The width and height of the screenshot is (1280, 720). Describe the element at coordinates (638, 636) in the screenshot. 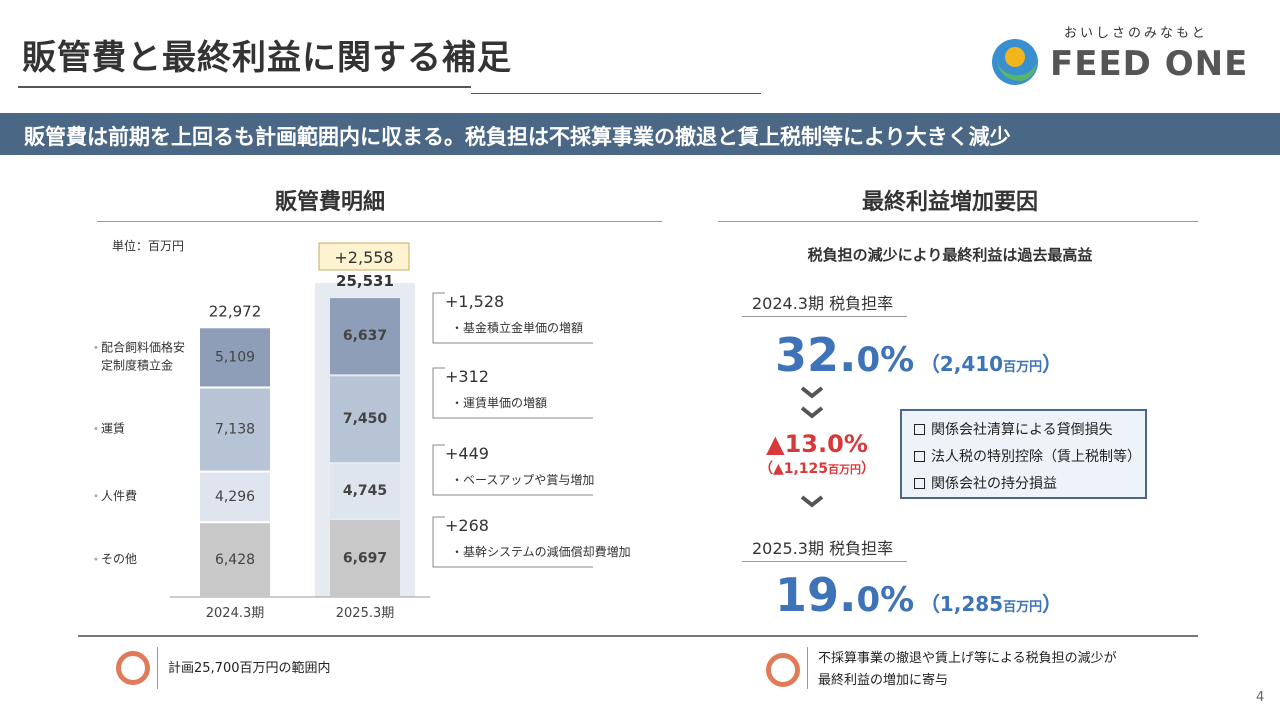

I see `bottom-rule` at that location.